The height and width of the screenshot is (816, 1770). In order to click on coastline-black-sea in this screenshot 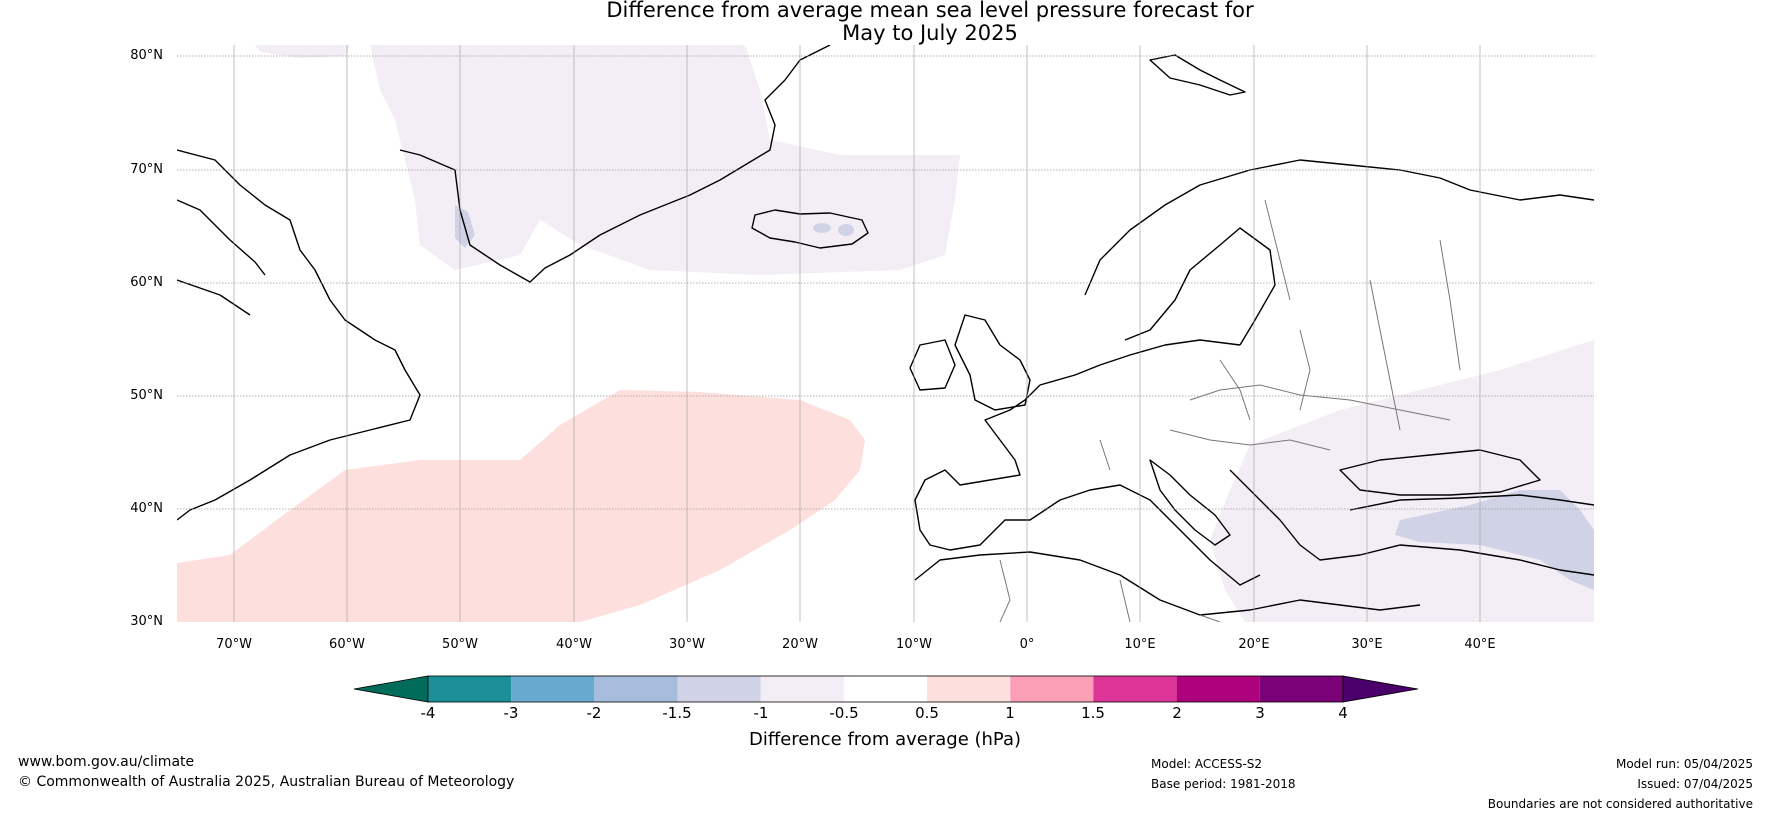, I will do `click(1440, 472)`.